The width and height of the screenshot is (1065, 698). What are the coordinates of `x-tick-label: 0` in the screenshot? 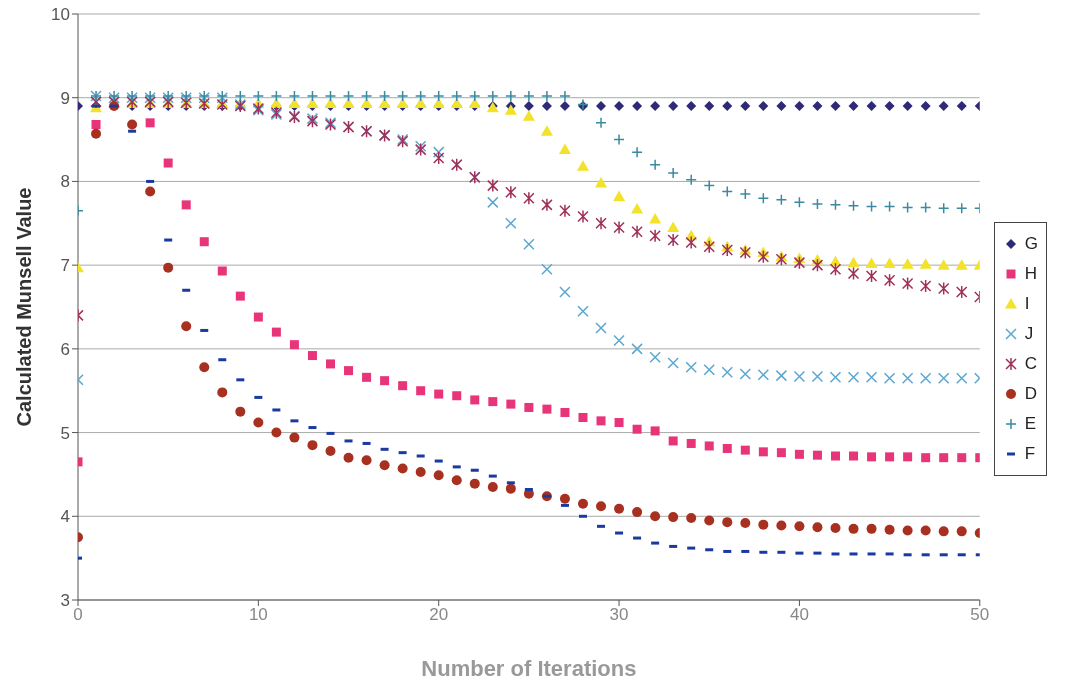 It's located at (78, 615).